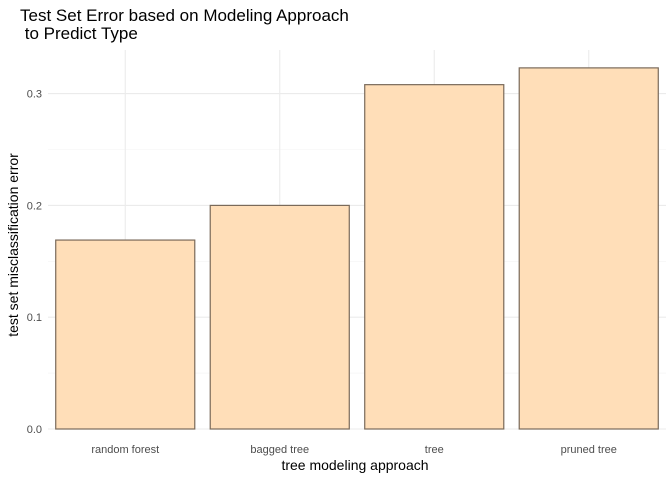 The width and height of the screenshot is (672, 480). Describe the element at coordinates (125, 334) in the screenshot. I see `bar-random-forest` at that location.